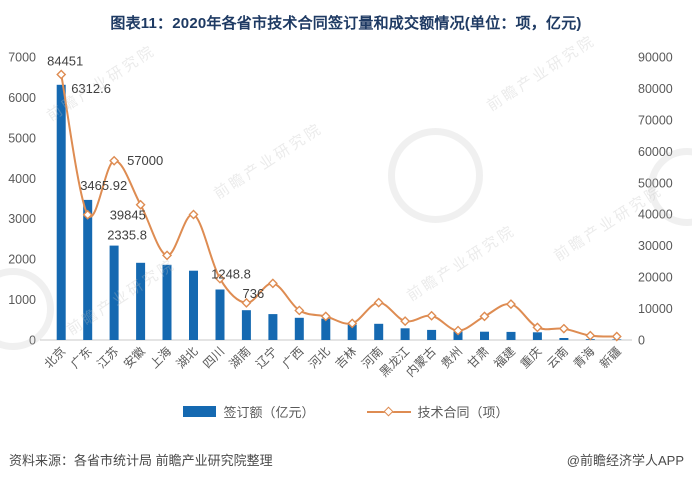 This screenshot has width=692, height=478. I want to click on y-axis-tick-left: 1000, so click(22, 300).